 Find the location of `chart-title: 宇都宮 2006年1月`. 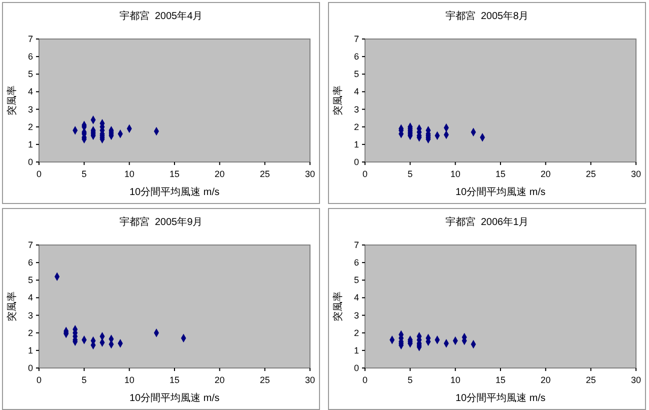

chart-title: 宇都宮 2006年1月 is located at coordinates (487, 222).